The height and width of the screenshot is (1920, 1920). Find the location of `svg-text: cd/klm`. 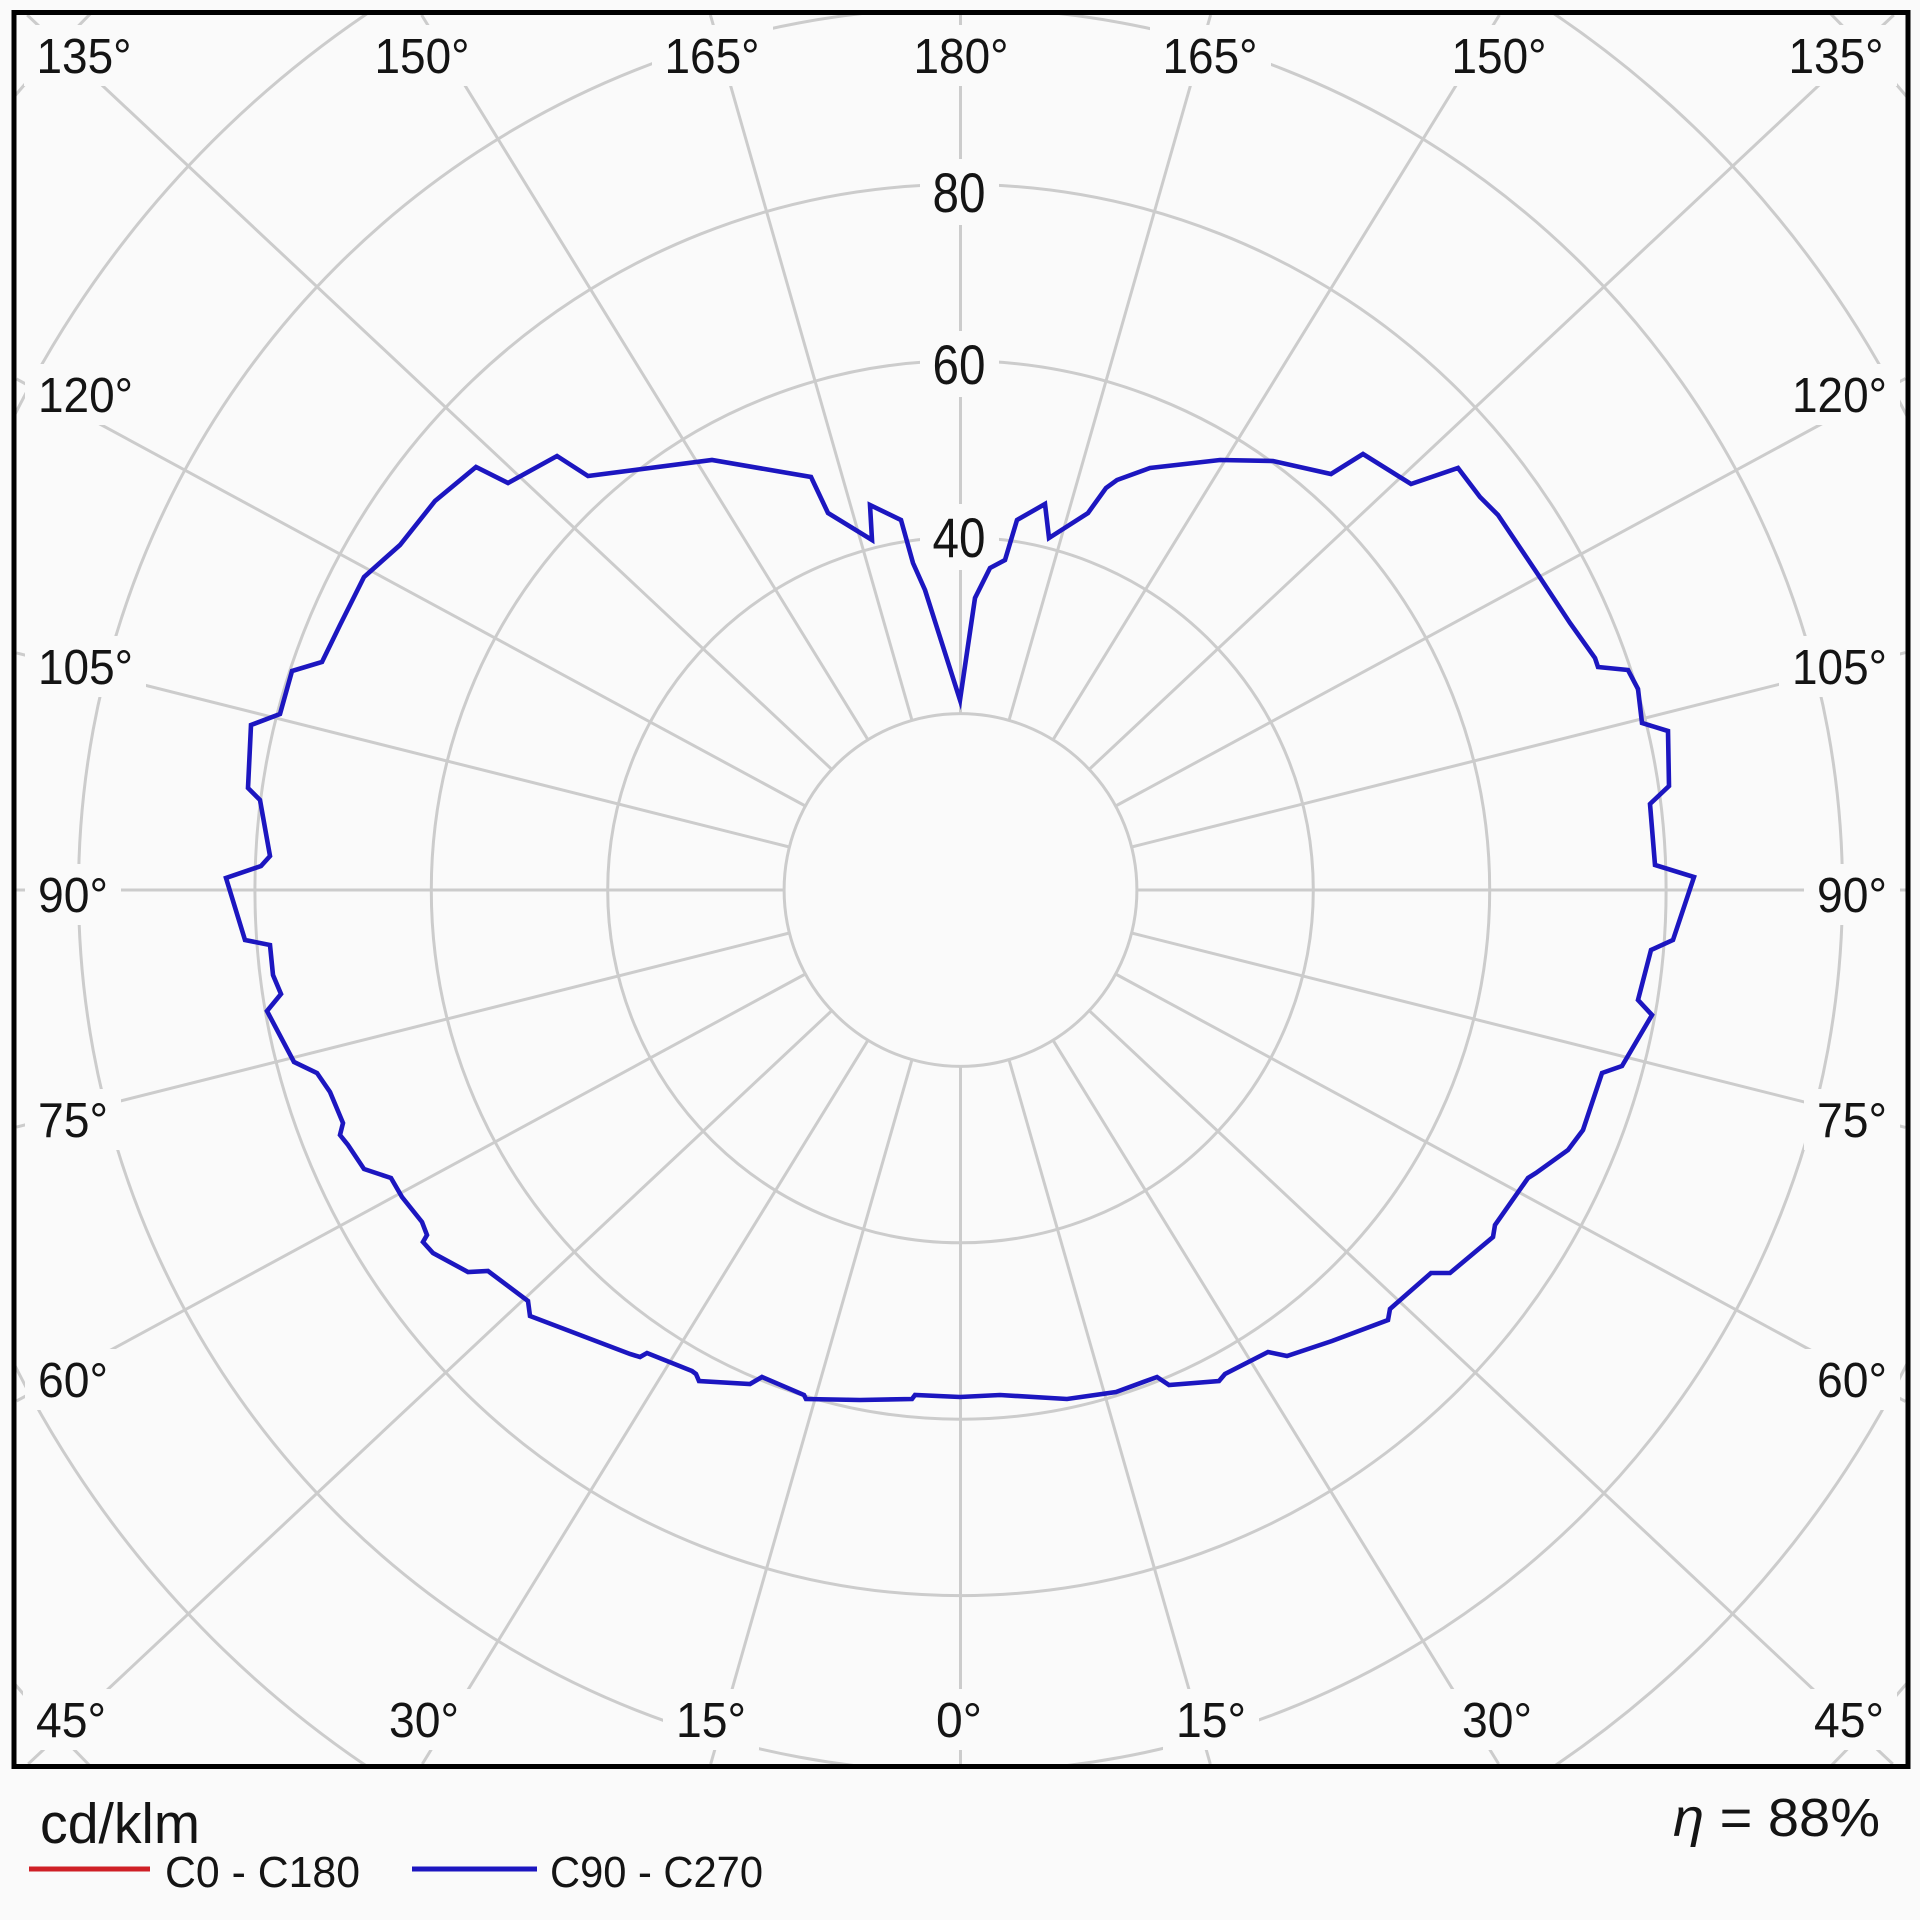

svg-text: cd/klm is located at coordinates (120, 1824).